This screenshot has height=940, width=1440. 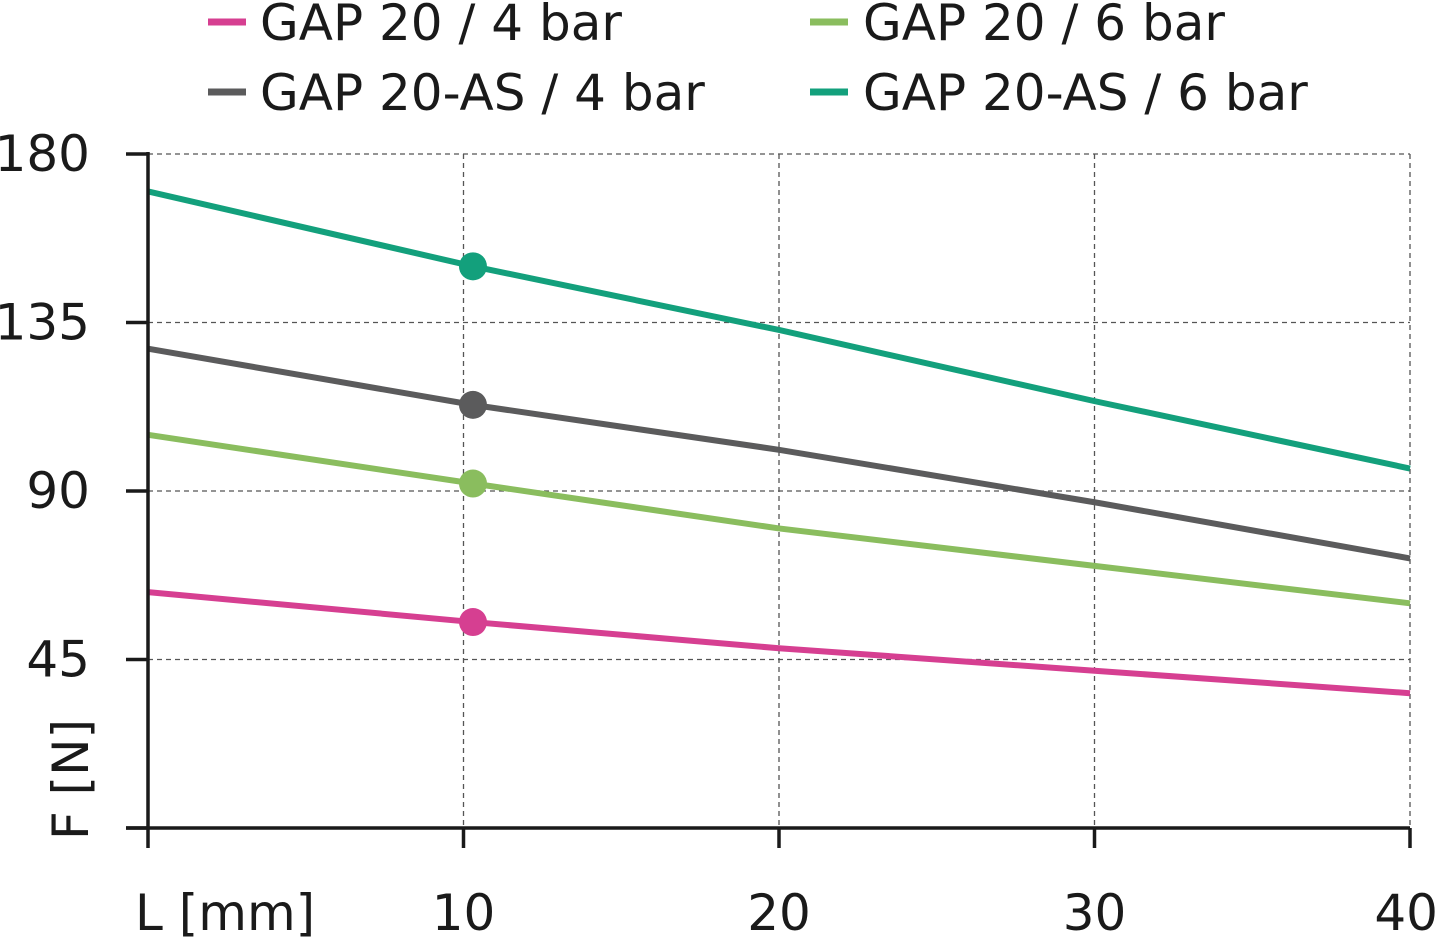 I want to click on x-axis-label: L [mm], so click(x=225, y=912).